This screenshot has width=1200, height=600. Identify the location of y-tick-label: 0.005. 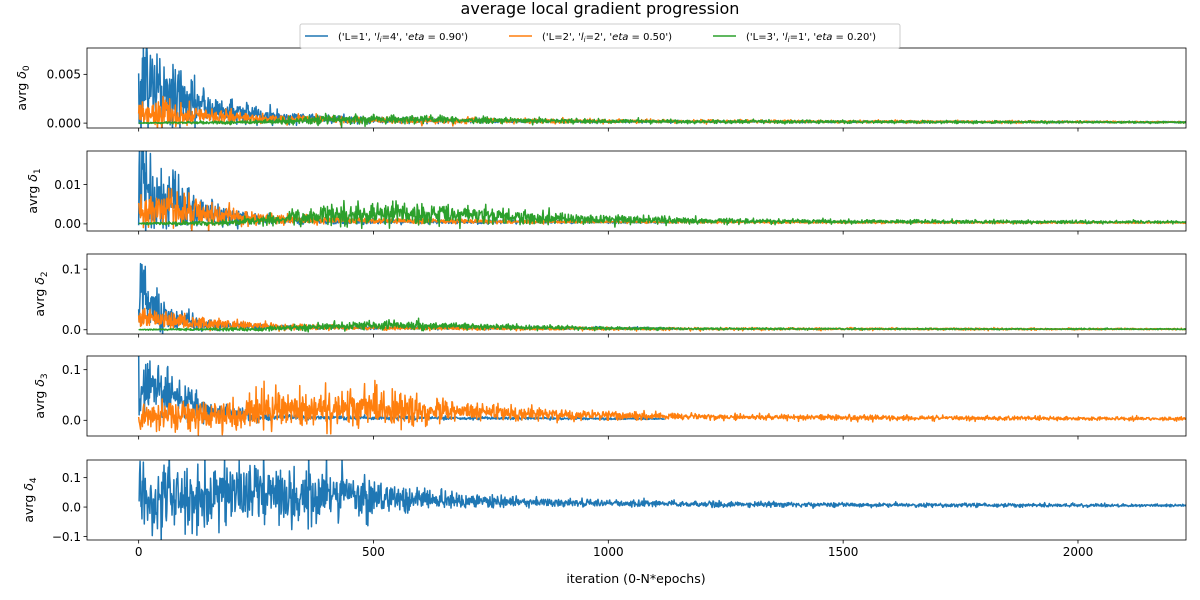
(64, 75).